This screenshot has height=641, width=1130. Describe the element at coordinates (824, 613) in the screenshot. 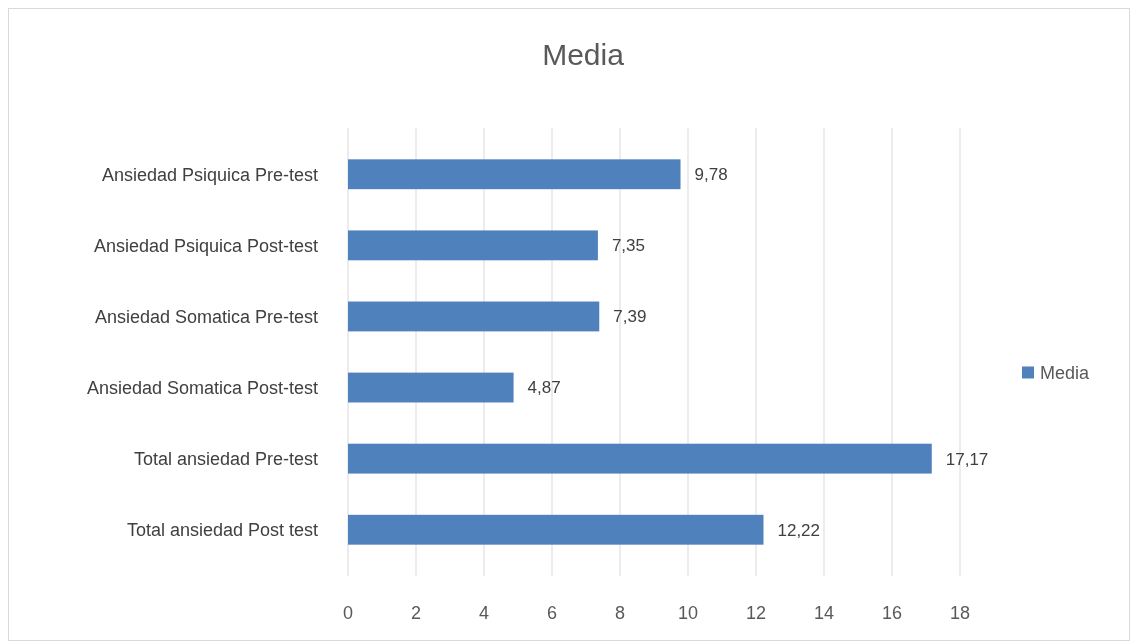

I see `x-tick-label: 14` at that location.